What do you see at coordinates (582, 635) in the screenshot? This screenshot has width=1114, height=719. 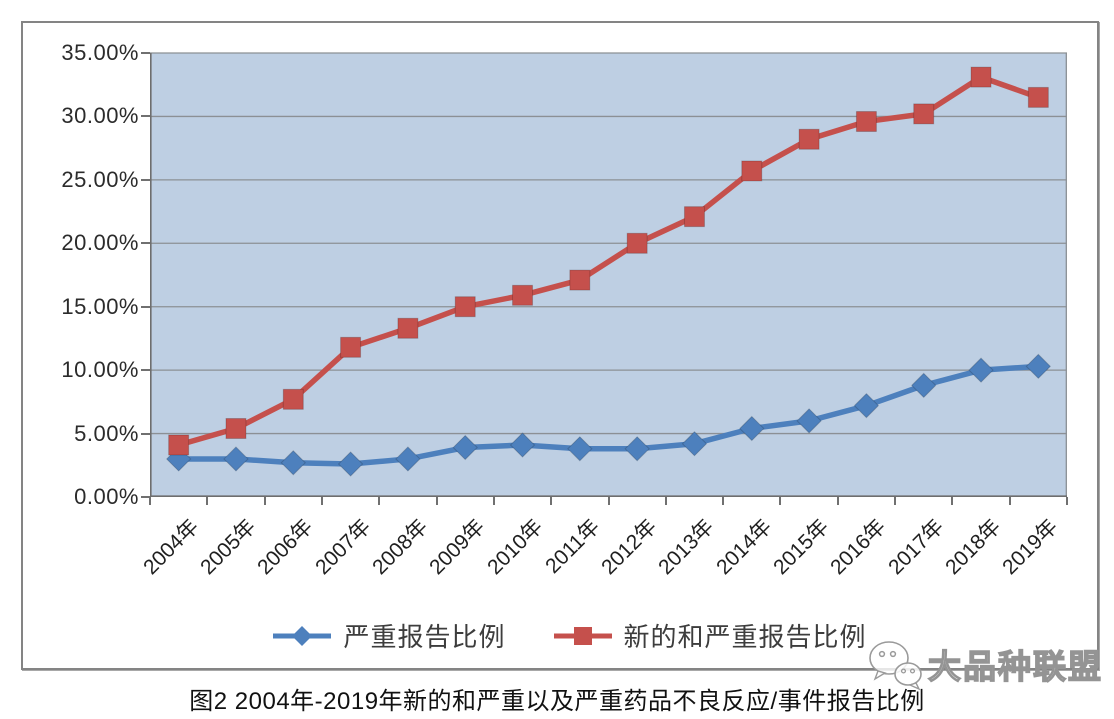 I see `legend-marker-square-icon` at bounding box center [582, 635].